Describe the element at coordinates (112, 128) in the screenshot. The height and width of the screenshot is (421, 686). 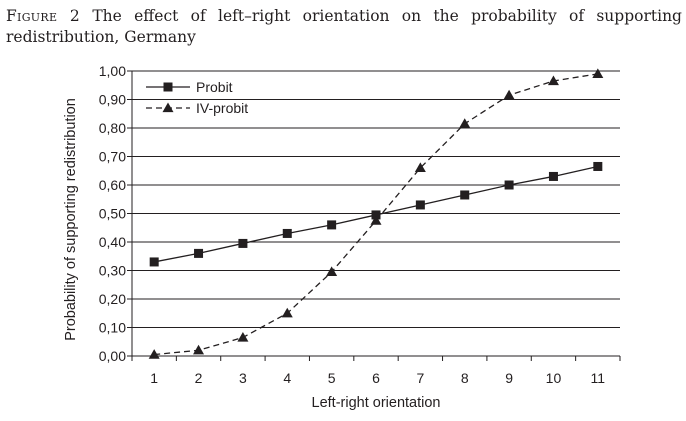
I see `y-tick-label: 0,80` at that location.